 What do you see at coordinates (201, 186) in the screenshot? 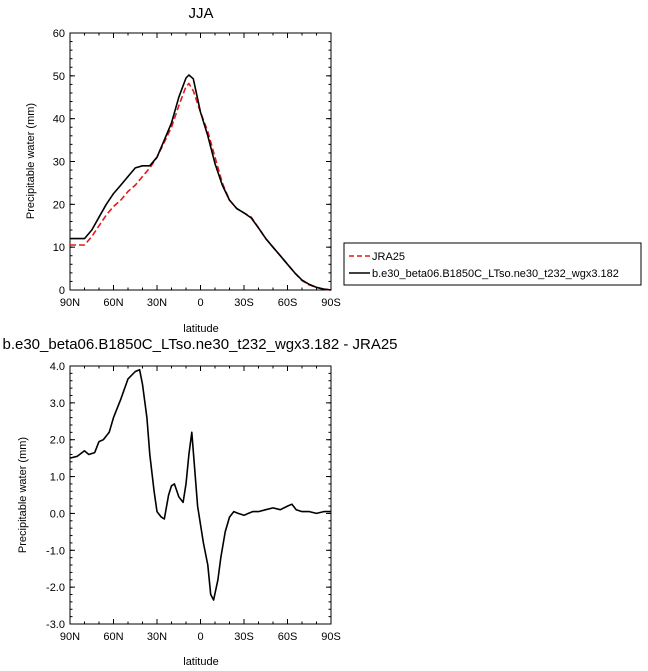
I see `series-line-jra25` at bounding box center [201, 186].